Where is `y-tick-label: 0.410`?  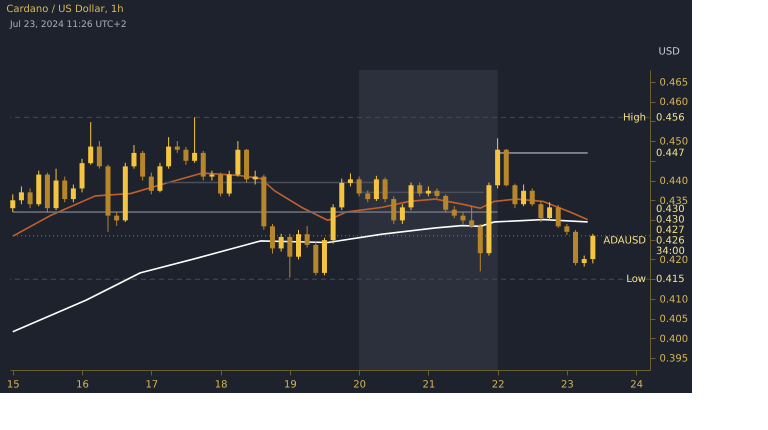
y-tick-label: 0.410 is located at coordinates (674, 300).